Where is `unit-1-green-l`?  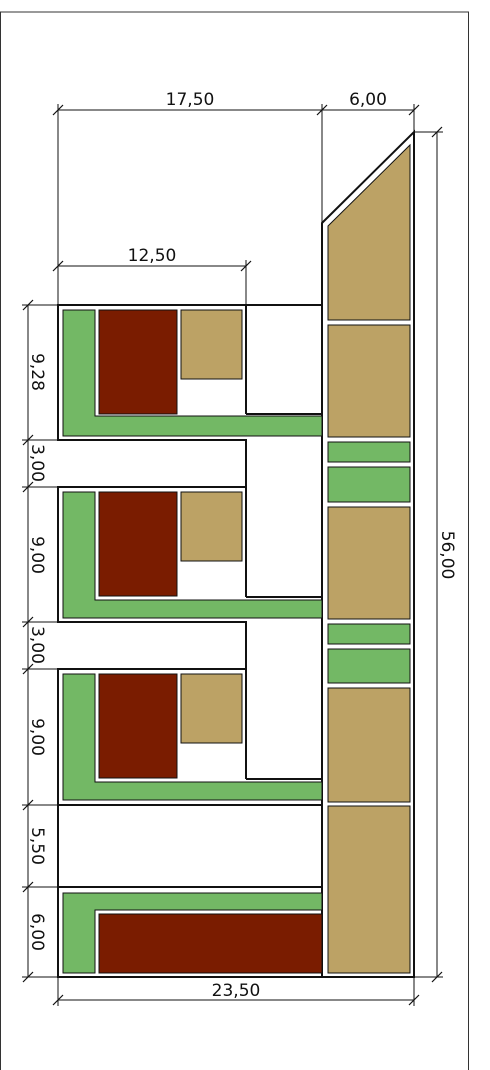
unit-1-green-l is located at coordinates (192, 373).